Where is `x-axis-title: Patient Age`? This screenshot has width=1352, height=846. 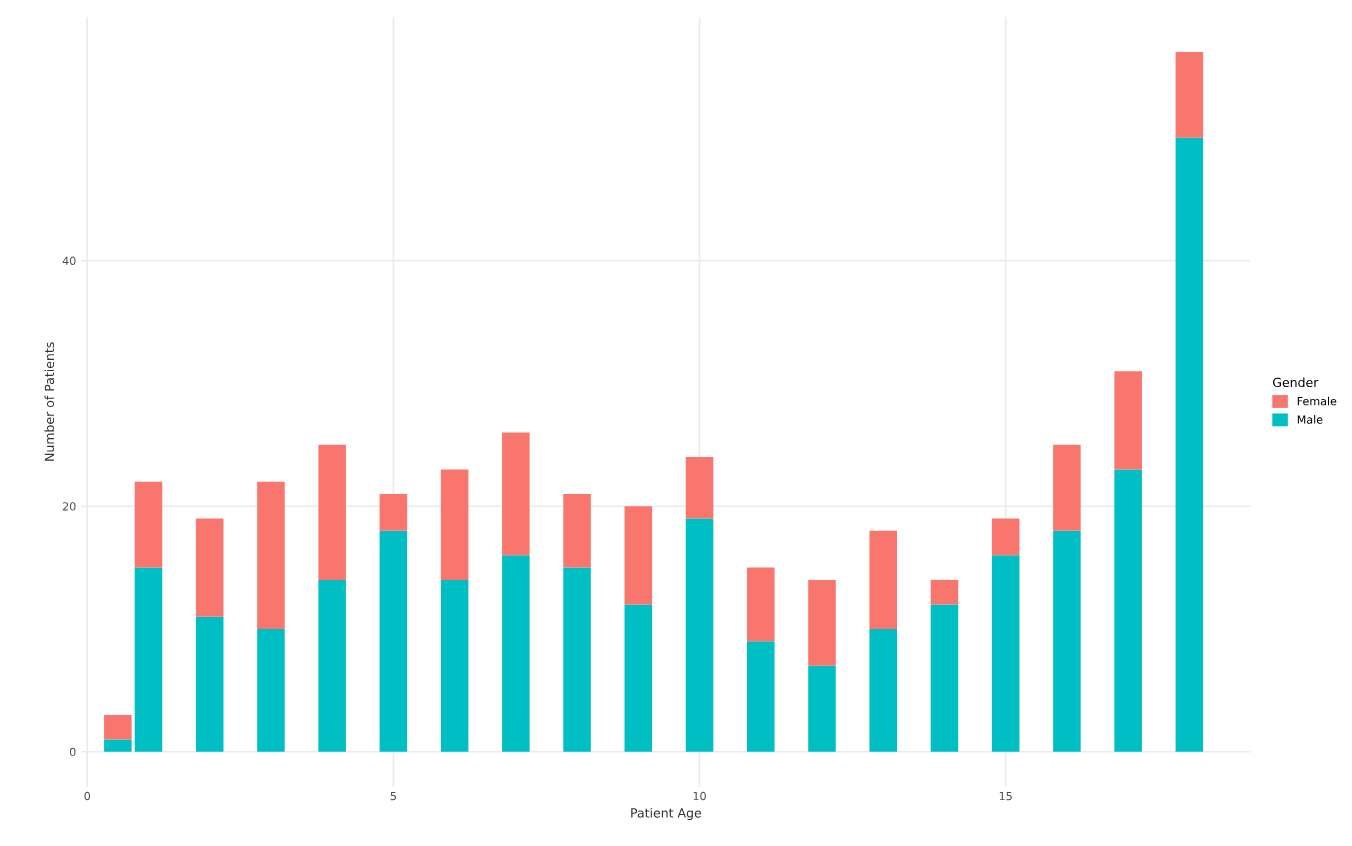
x-axis-title: Patient Age is located at coordinates (666, 814).